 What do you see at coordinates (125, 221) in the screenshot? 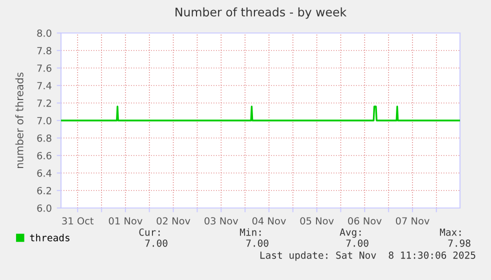
I see `x-tick-label: 01 Nov` at bounding box center [125, 221].